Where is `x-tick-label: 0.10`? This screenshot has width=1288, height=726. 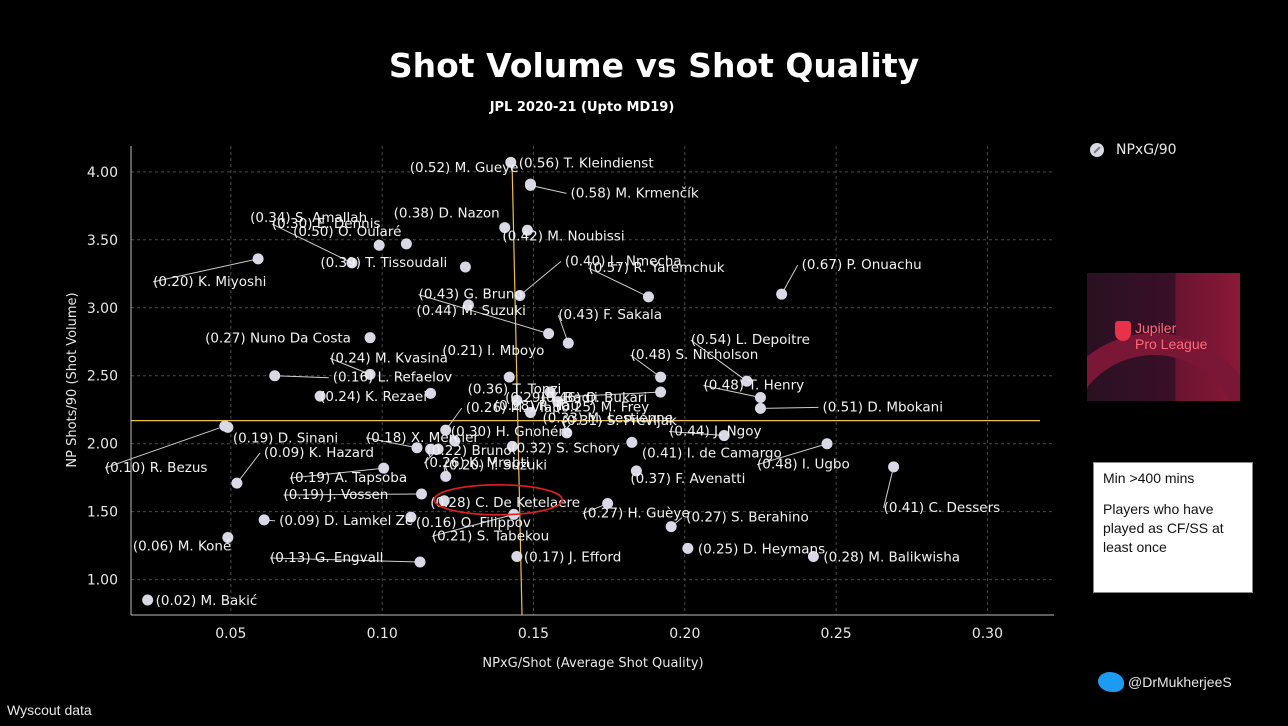
x-tick-label: 0.10 is located at coordinates (382, 634).